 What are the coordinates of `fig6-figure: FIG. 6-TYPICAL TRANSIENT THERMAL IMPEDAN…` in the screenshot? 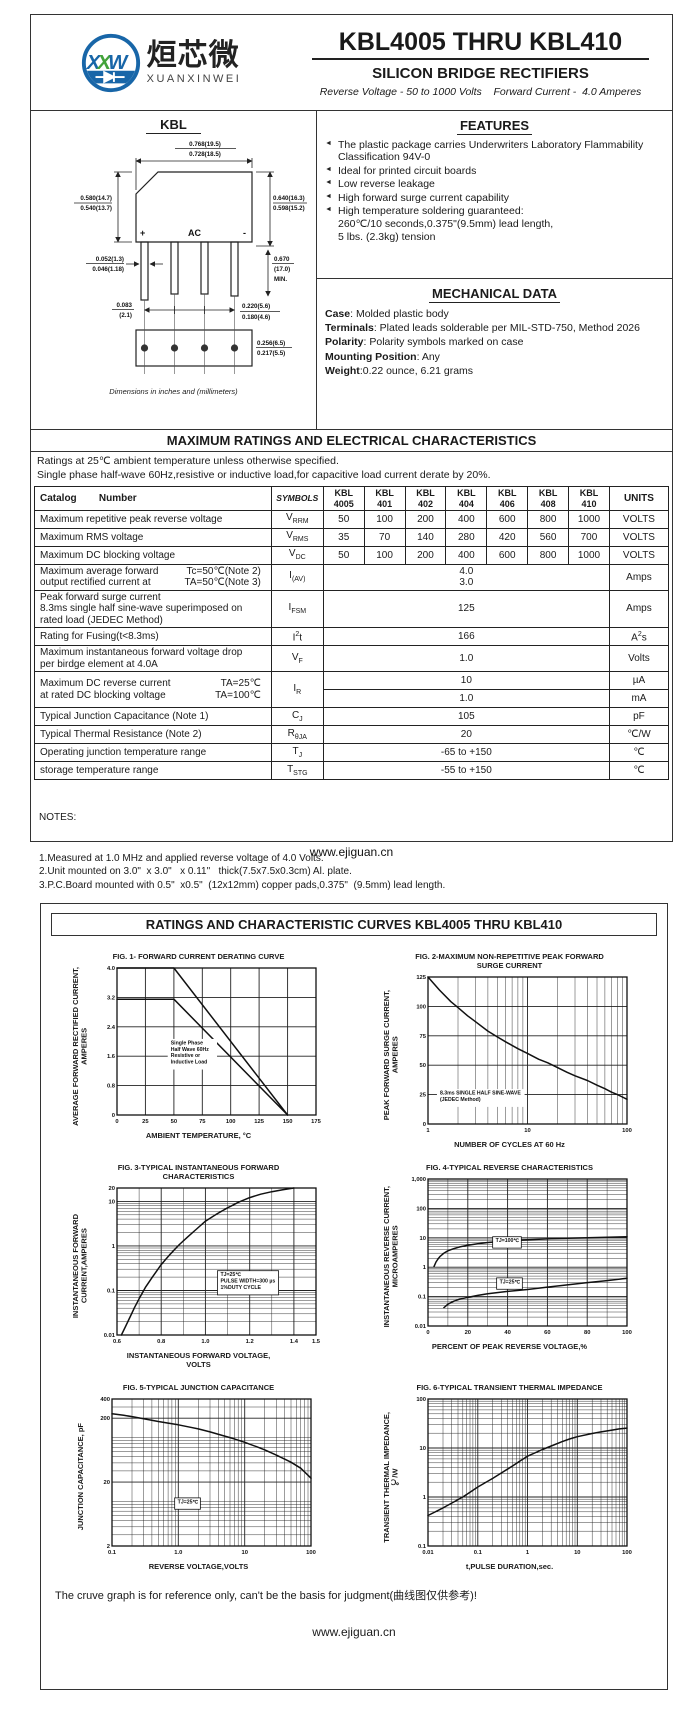 It's located at (509, 1471).